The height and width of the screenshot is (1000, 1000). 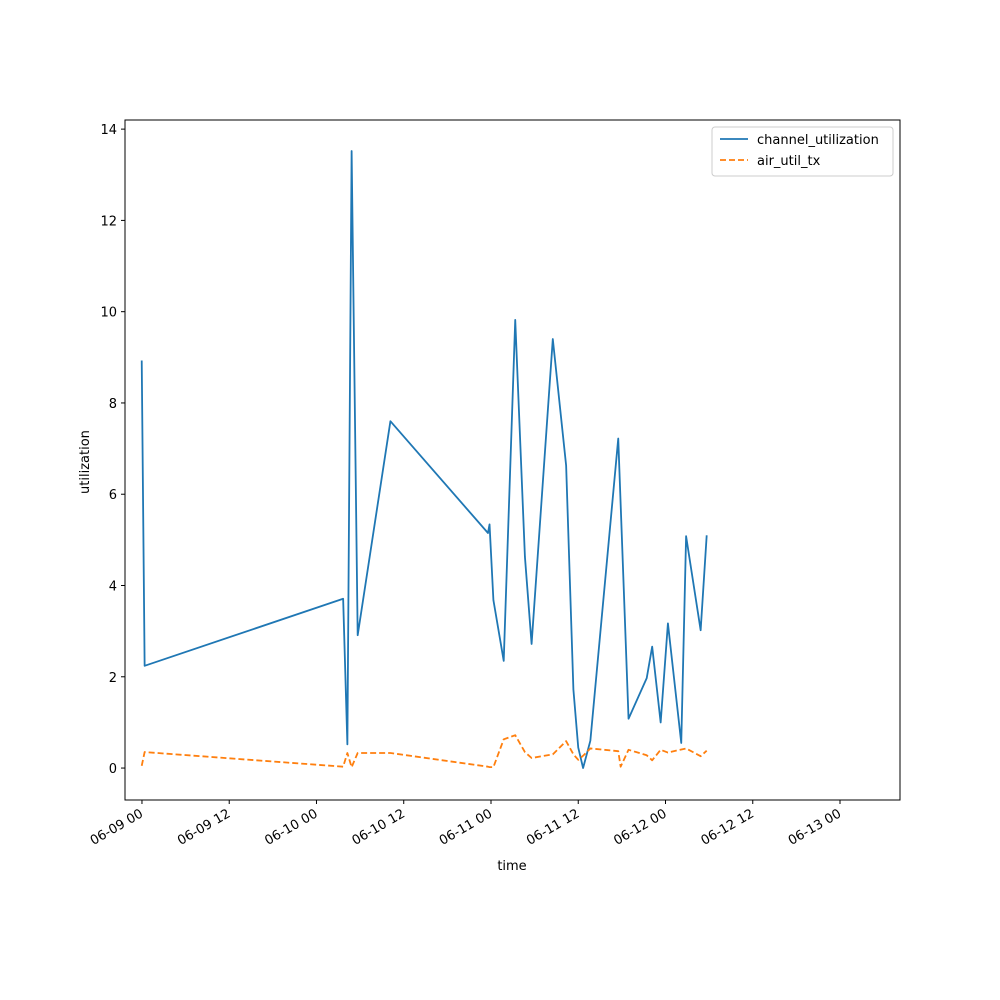 What do you see at coordinates (113, 678) in the screenshot?
I see `y-tick-label: 2` at bounding box center [113, 678].